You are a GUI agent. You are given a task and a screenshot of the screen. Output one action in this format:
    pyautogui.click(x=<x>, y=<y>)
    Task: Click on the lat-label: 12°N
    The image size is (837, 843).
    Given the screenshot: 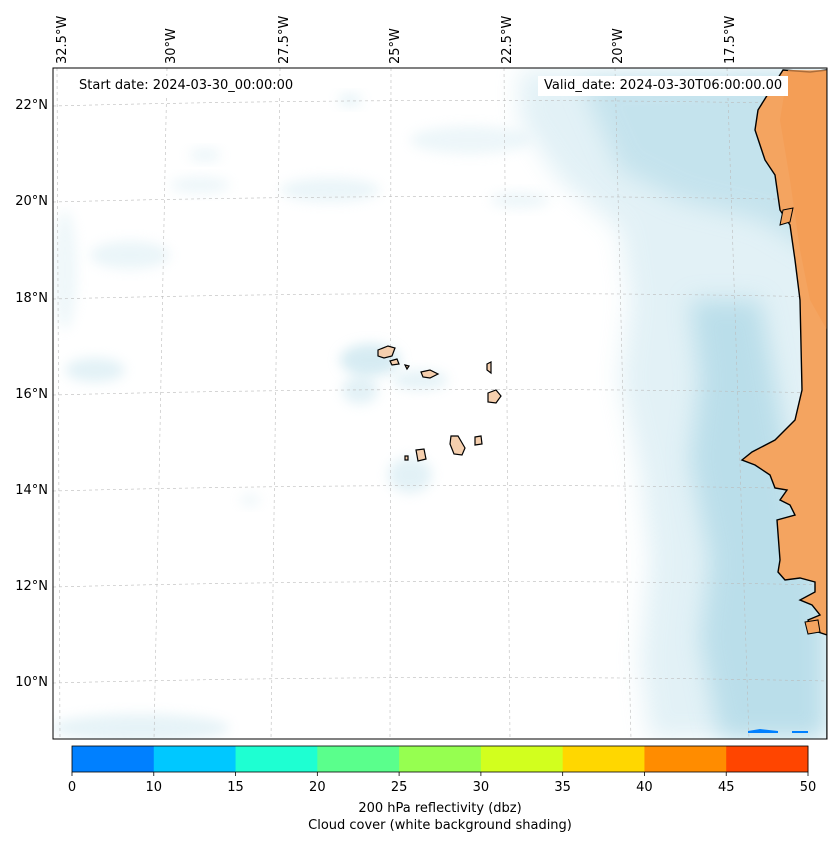 What is the action you would take?
    pyautogui.click(x=31, y=586)
    